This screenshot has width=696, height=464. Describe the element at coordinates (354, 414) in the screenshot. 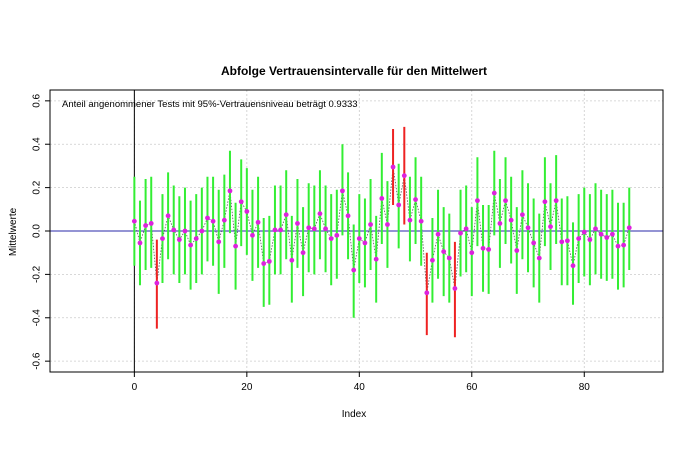

I see `x-axis-label: Index` at that location.